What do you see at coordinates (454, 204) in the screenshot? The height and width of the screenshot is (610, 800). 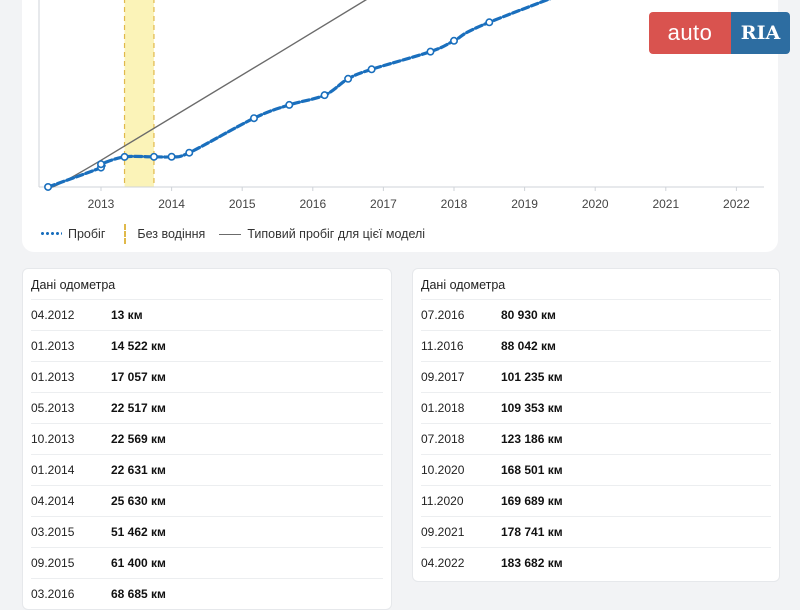 I see `x-tick-label: 2018` at bounding box center [454, 204].